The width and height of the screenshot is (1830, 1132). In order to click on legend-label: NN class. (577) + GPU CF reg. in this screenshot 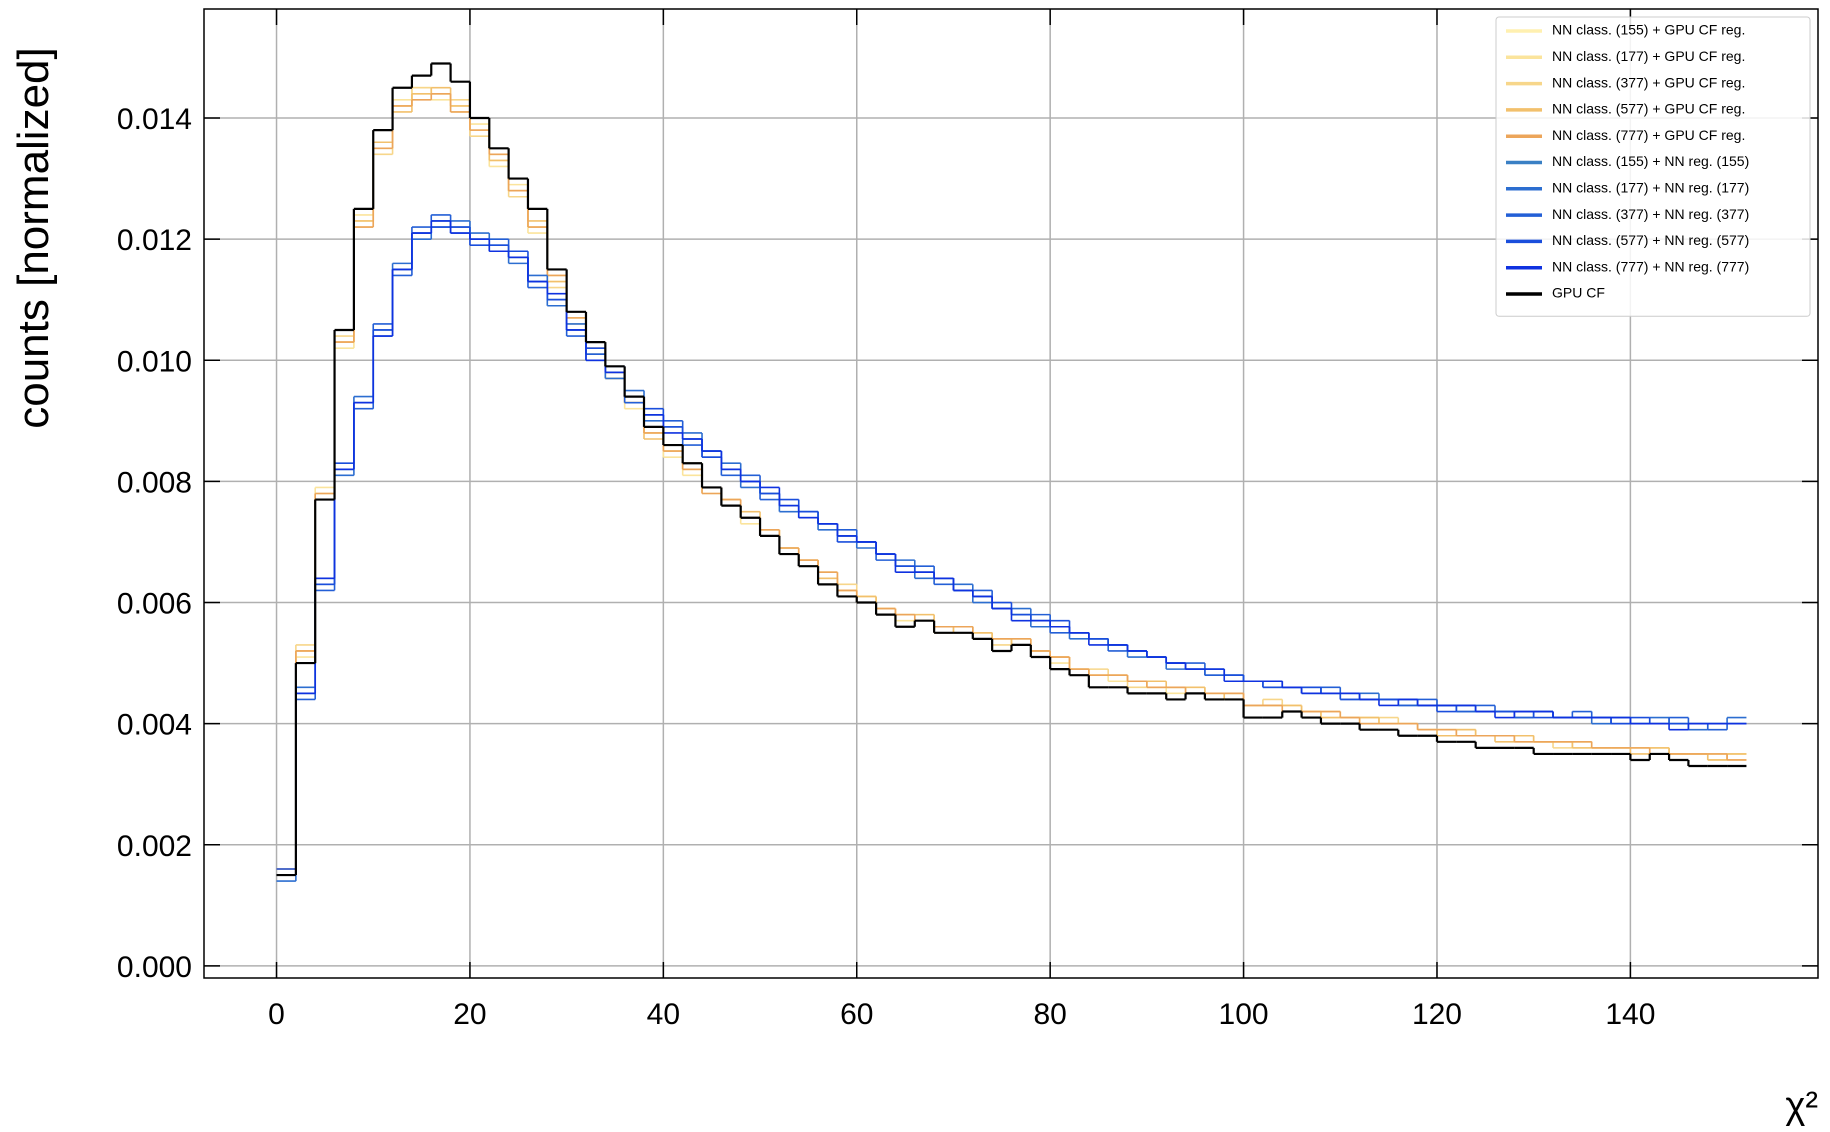, I will do `click(1648, 109)`.